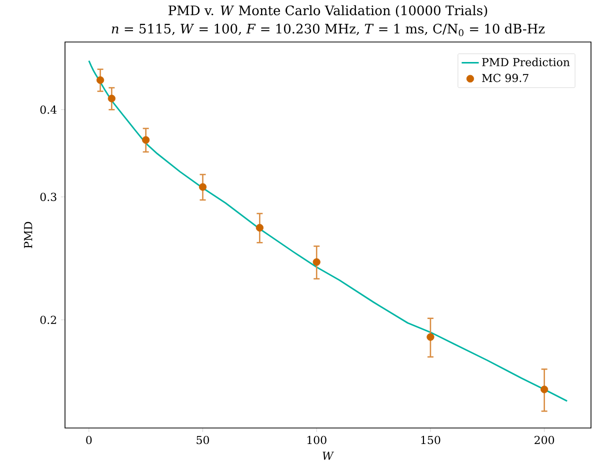  I want to click on x-tick-label: 100, so click(316, 440).